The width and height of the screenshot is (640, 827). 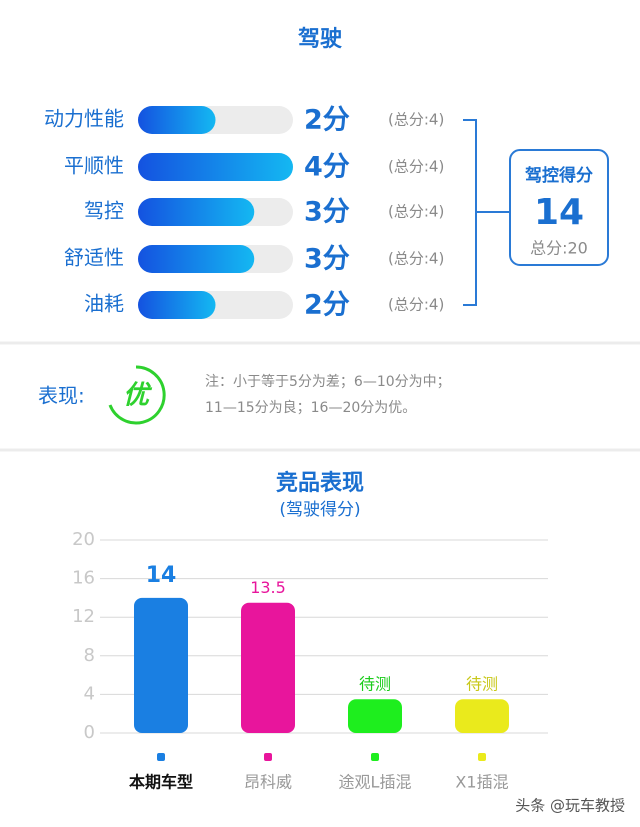 I want to click on total-value: 14, so click(x=559, y=212).